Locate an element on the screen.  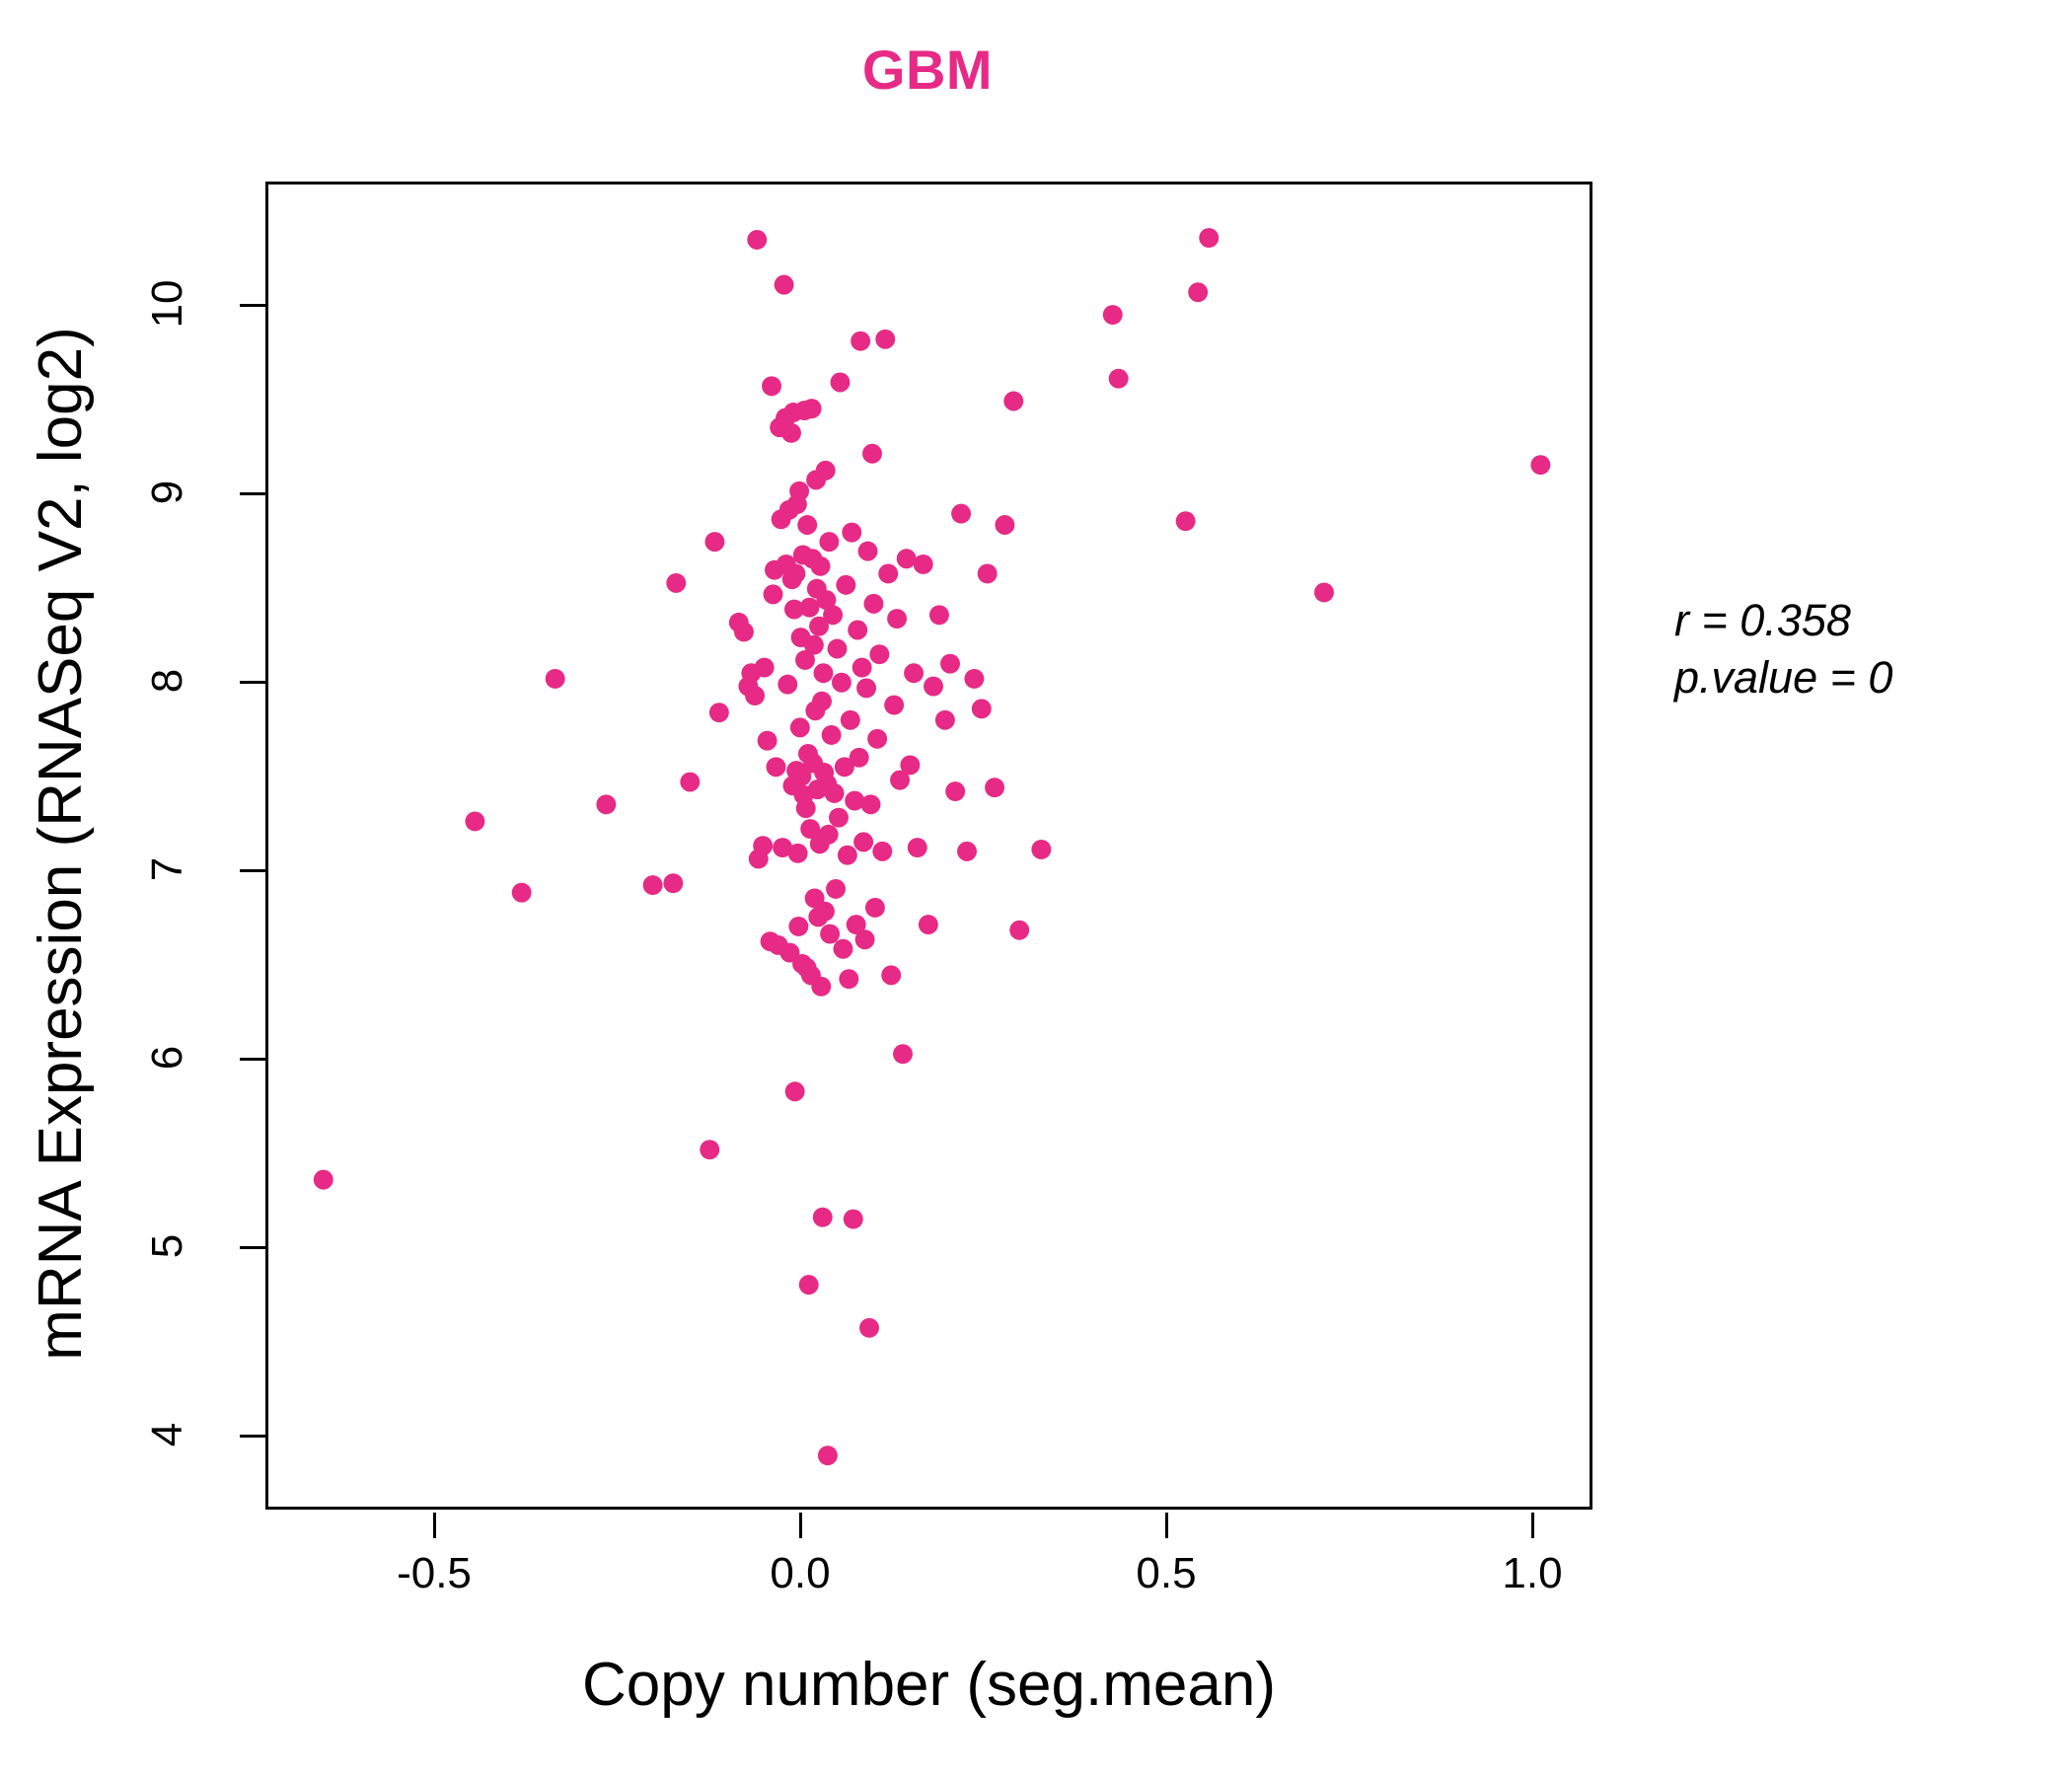
correlation-r-text: r = 0.358 is located at coordinates (1763, 620).